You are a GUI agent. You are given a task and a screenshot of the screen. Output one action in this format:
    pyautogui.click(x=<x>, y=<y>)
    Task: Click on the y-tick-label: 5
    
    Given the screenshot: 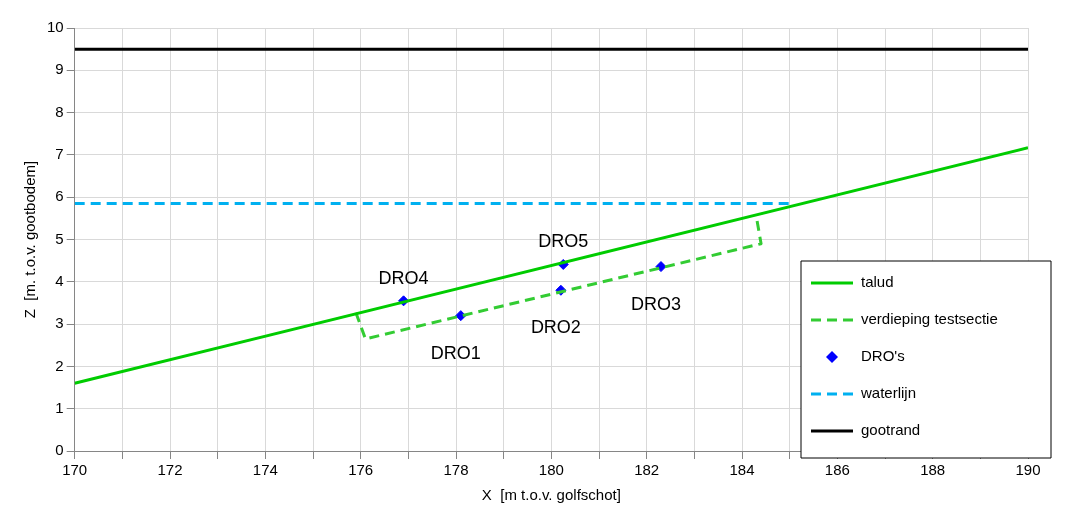 What is the action you would take?
    pyautogui.click(x=59, y=238)
    